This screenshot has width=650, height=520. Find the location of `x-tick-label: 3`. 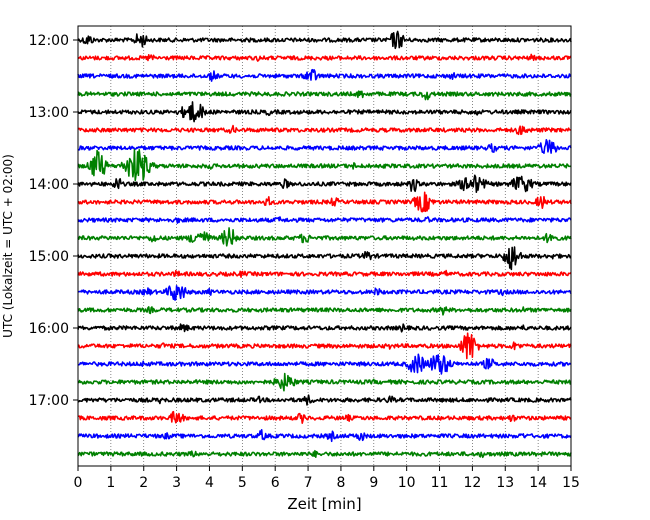

x-tick-label: 3 is located at coordinates (176, 483).